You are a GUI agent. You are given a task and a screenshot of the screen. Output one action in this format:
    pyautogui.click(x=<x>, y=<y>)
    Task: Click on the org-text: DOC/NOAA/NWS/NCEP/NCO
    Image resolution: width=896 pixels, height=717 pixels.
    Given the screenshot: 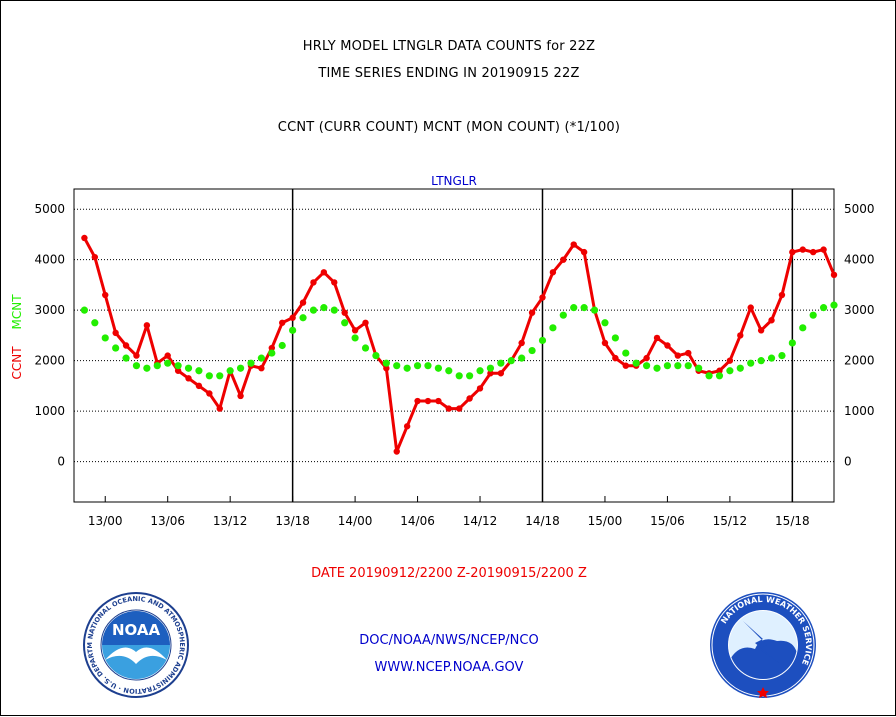 What is the action you would take?
    pyautogui.click(x=449, y=640)
    